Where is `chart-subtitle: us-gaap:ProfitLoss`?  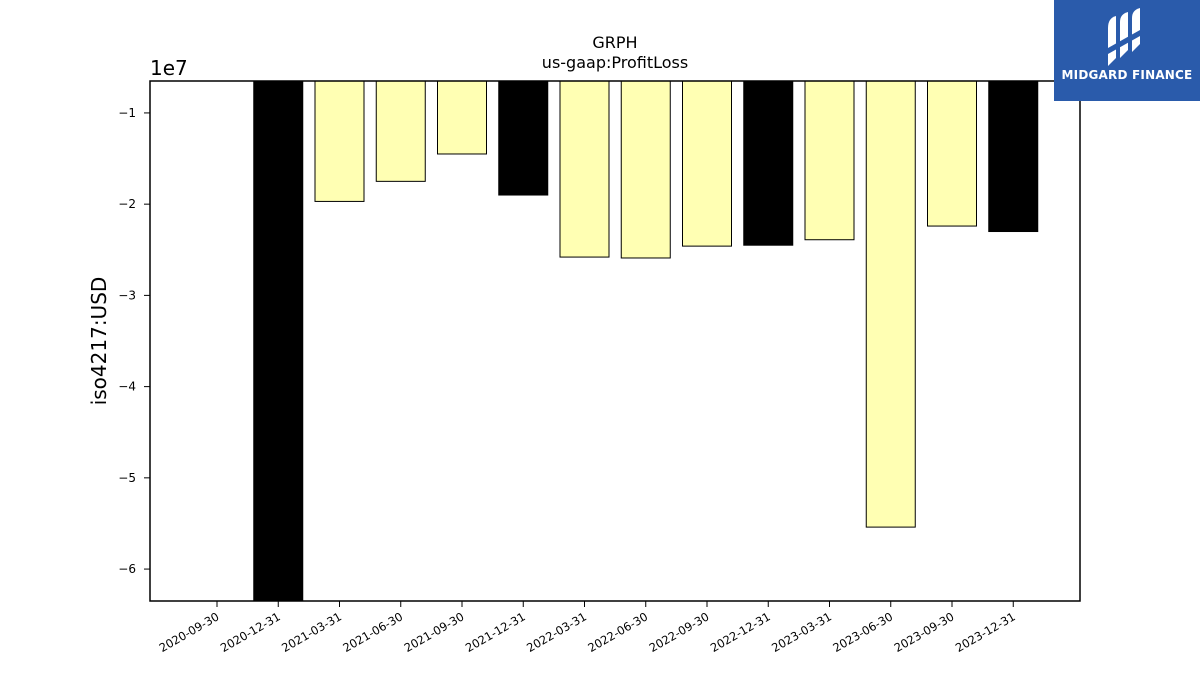 chart-subtitle: us-gaap:ProfitLoss is located at coordinates (615, 62).